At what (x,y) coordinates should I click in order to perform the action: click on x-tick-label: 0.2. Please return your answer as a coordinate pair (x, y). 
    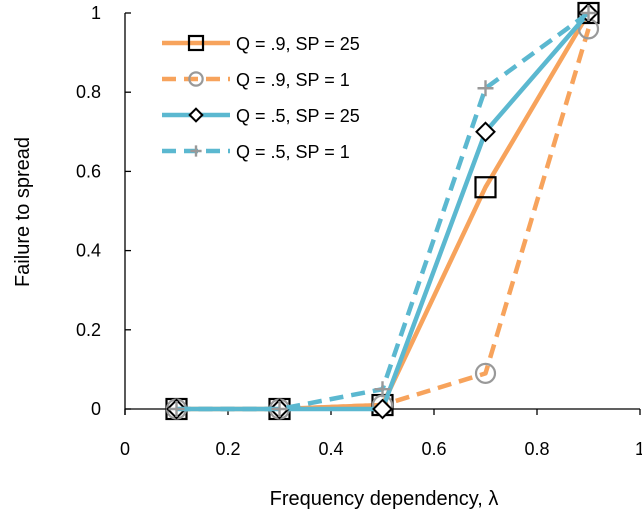
    Looking at the image, I should click on (227, 449).